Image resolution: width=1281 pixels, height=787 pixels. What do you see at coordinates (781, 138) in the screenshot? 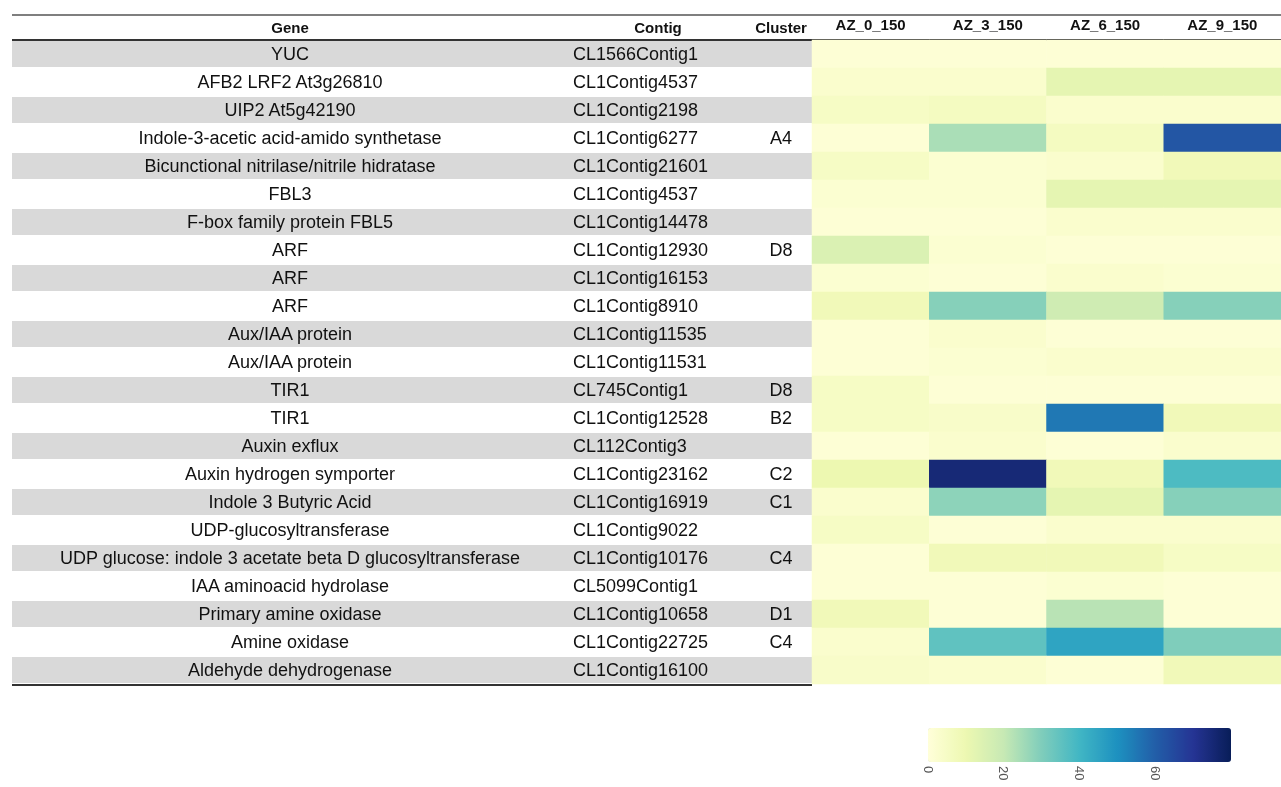
I see `y2-tick-label: A4` at bounding box center [781, 138].